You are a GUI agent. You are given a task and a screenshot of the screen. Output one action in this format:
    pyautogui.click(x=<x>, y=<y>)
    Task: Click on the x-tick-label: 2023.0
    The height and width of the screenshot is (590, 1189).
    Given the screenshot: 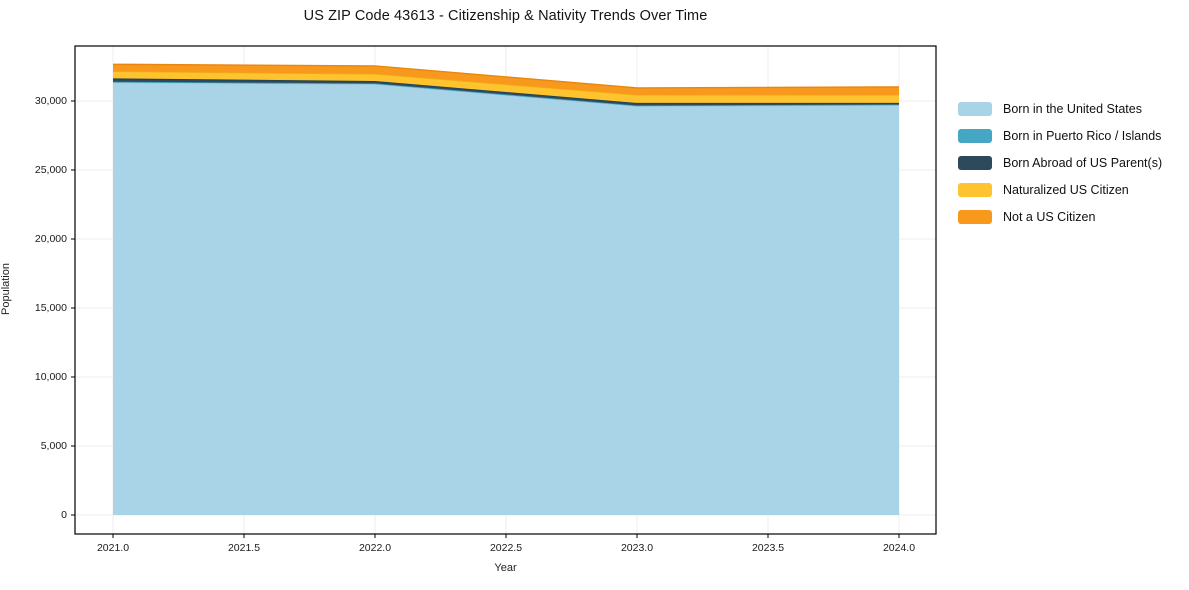 What is the action you would take?
    pyautogui.click(x=637, y=548)
    